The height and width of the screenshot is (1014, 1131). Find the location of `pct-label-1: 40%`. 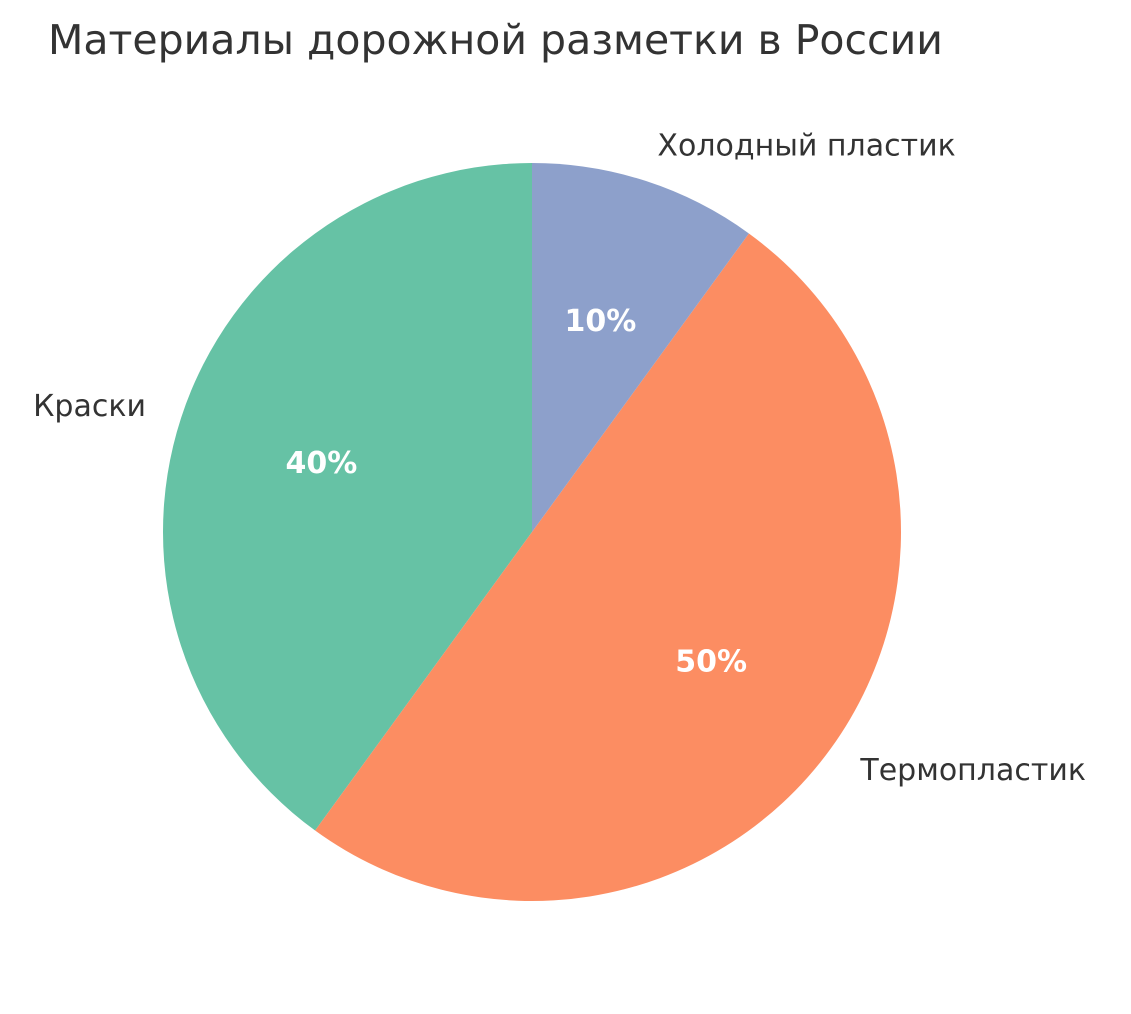

pct-label-1: 40% is located at coordinates (322, 463).